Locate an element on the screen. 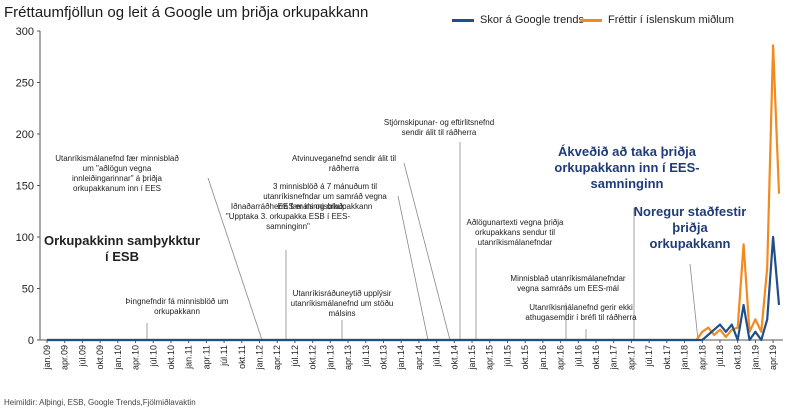 The width and height of the screenshot is (786, 417). x-tick-label: okt.12 is located at coordinates (313, 357).